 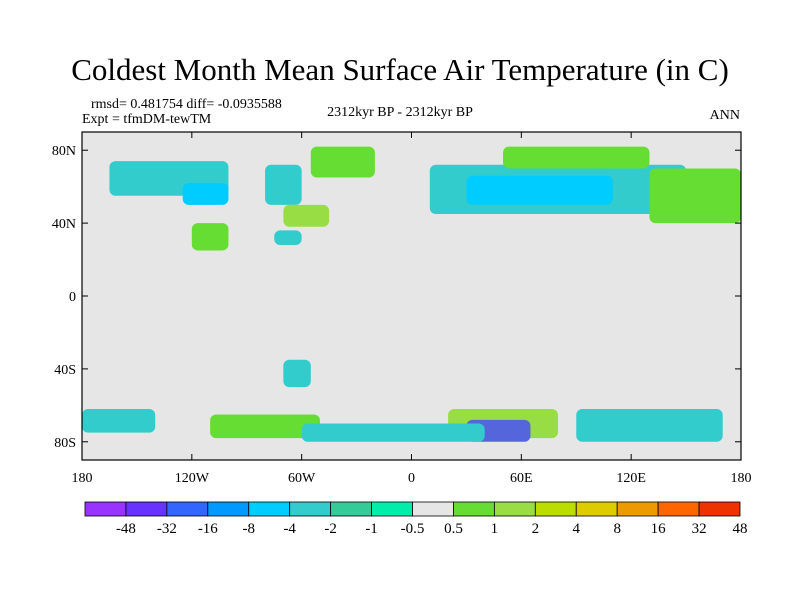 What do you see at coordinates (495, 529) in the screenshot?
I see `colorbar-label: 1` at bounding box center [495, 529].